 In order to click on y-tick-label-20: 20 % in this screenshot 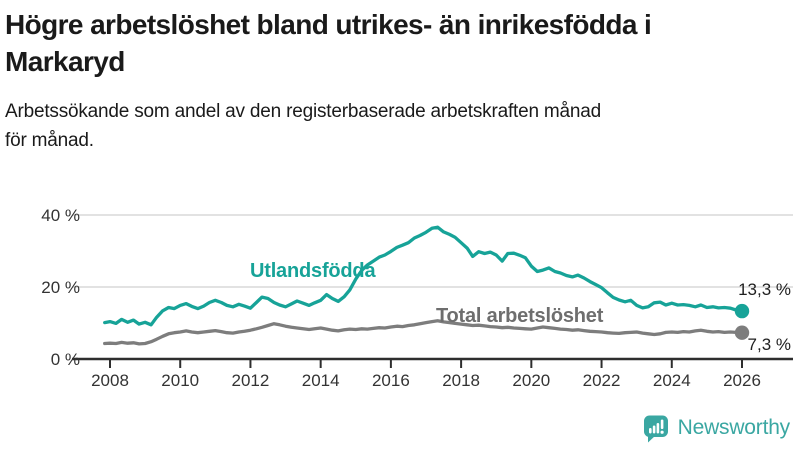, I will do `click(60, 287)`.